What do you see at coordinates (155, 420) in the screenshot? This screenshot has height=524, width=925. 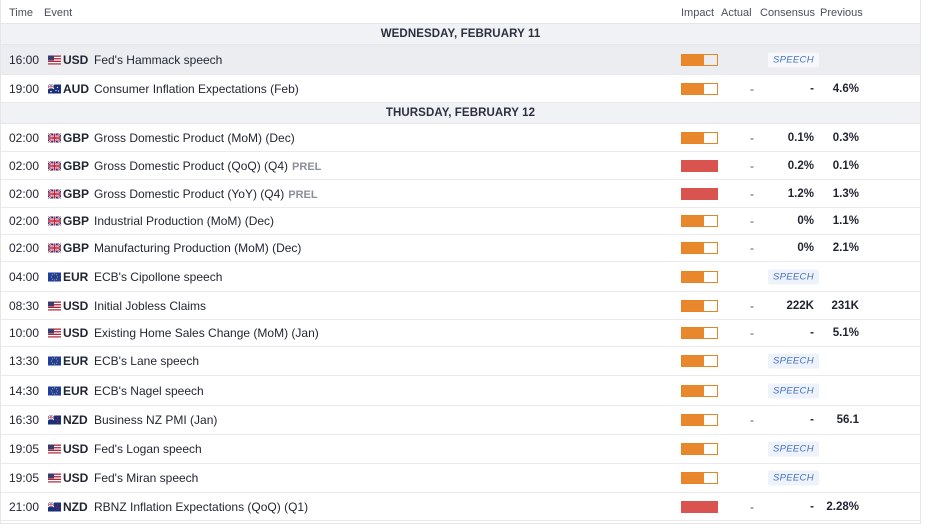 I see `event-name: Business NZ PMI (Jan)` at bounding box center [155, 420].